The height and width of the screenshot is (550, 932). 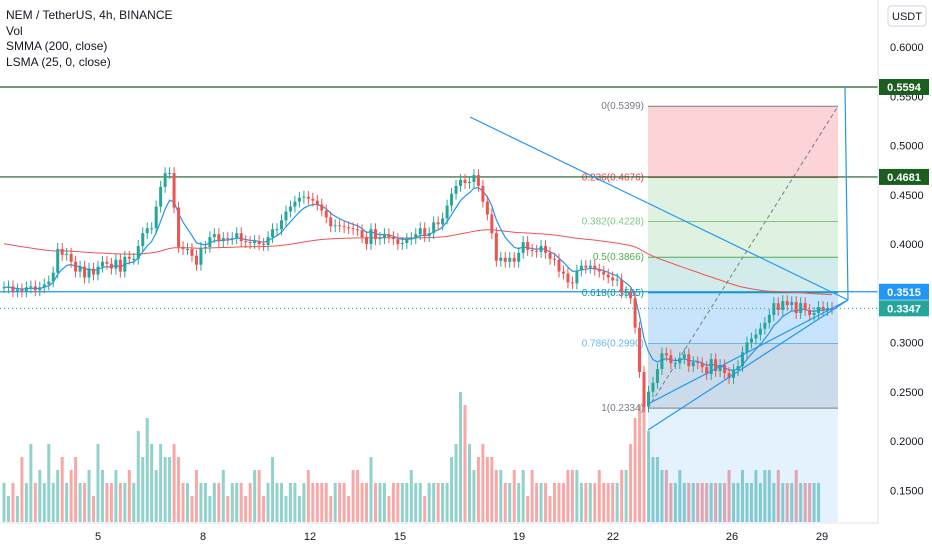 I want to click on volume-indicator-label: Vol, so click(x=14, y=30).